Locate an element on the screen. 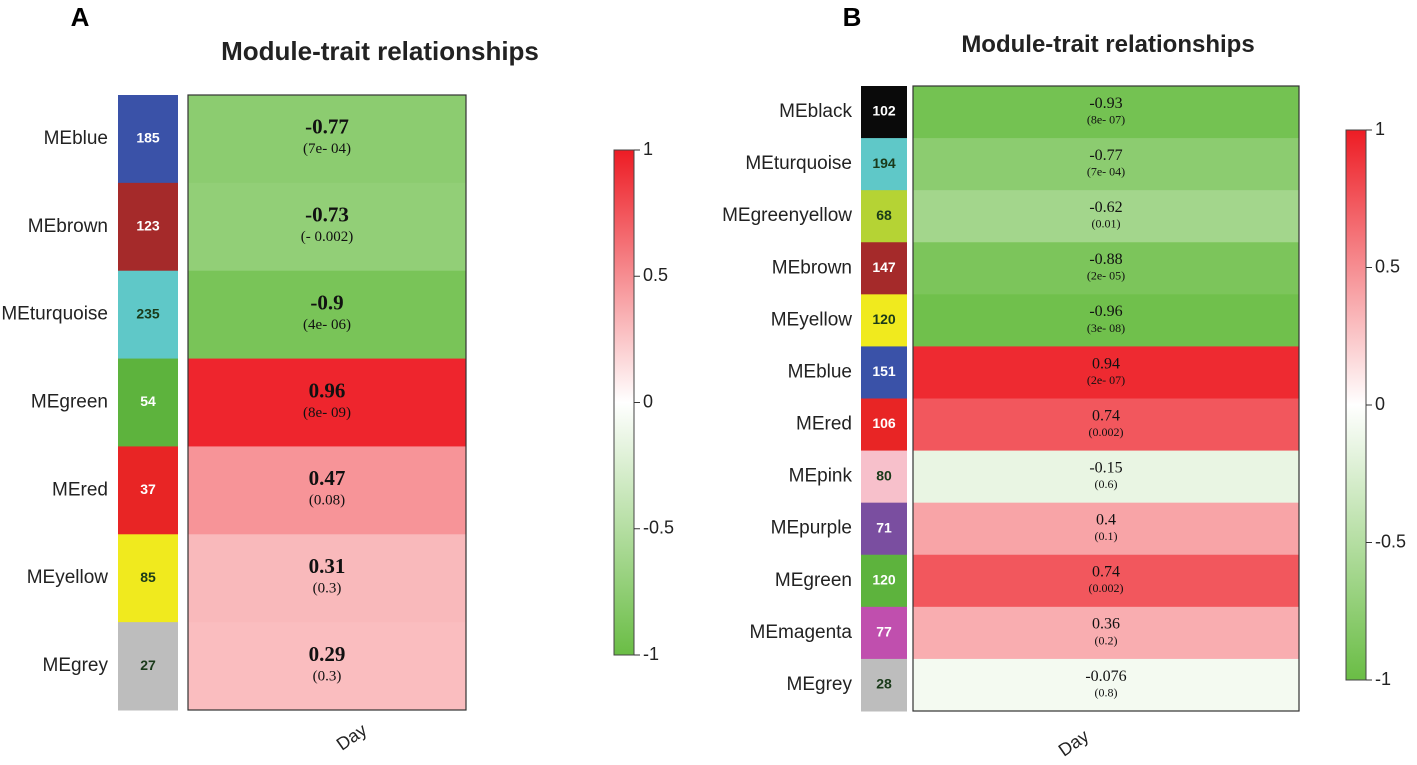 This screenshot has height=765, width=1417. colorbar-tick-label: 1 is located at coordinates (1380, 129).